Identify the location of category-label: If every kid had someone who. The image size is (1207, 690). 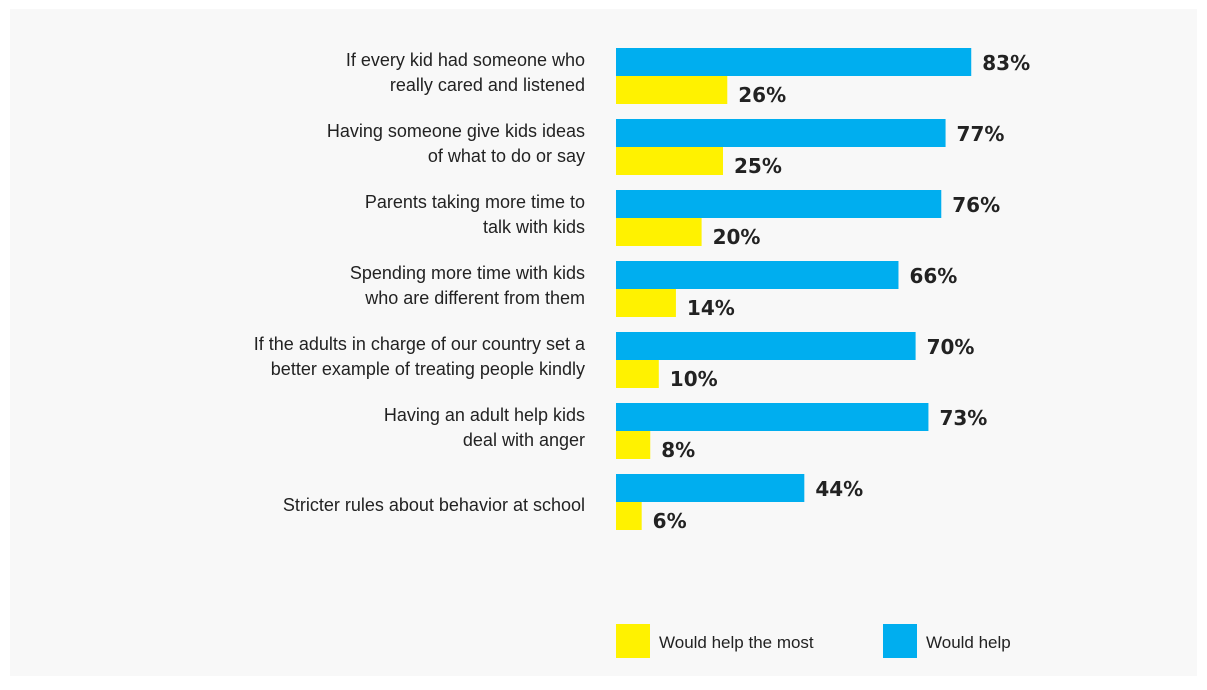
(465, 60).